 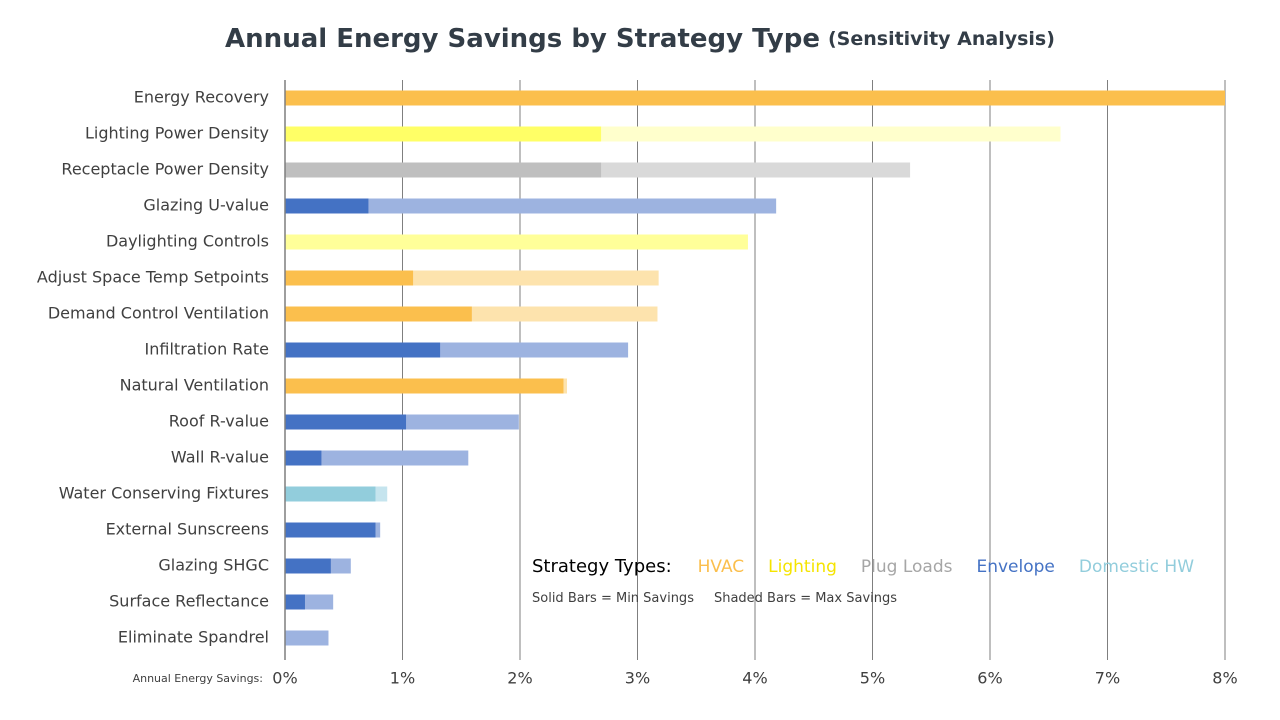 I want to click on x-tick-label: 3%, so click(x=637, y=678).